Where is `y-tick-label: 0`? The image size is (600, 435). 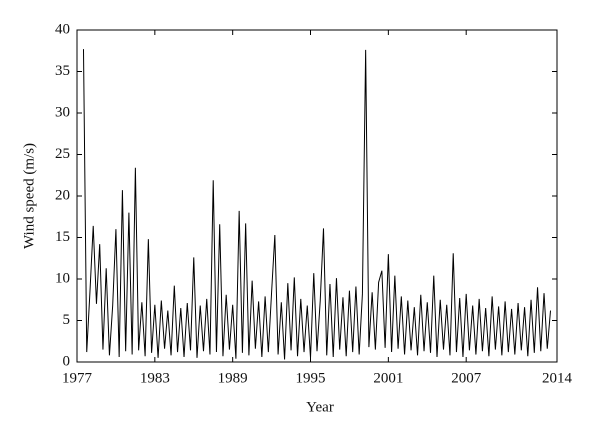 y-tick-label: 0 is located at coordinates (67, 361).